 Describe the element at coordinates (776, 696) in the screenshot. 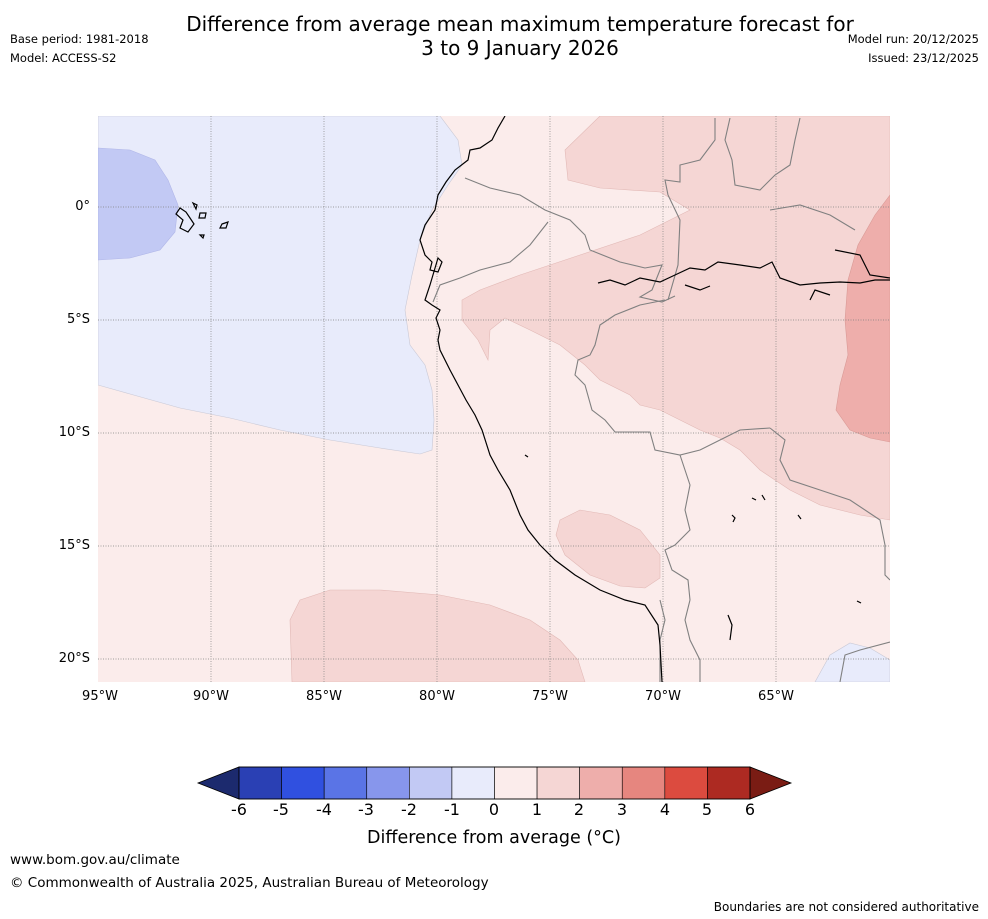

I see `lon-label-65w: 65°W` at that location.